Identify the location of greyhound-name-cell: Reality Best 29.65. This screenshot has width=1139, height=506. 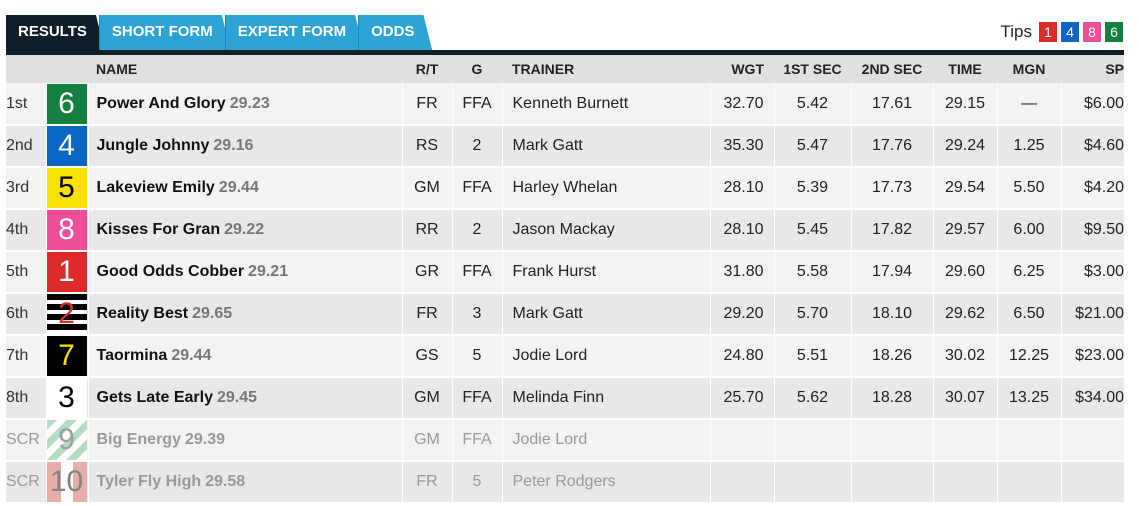
(244, 314).